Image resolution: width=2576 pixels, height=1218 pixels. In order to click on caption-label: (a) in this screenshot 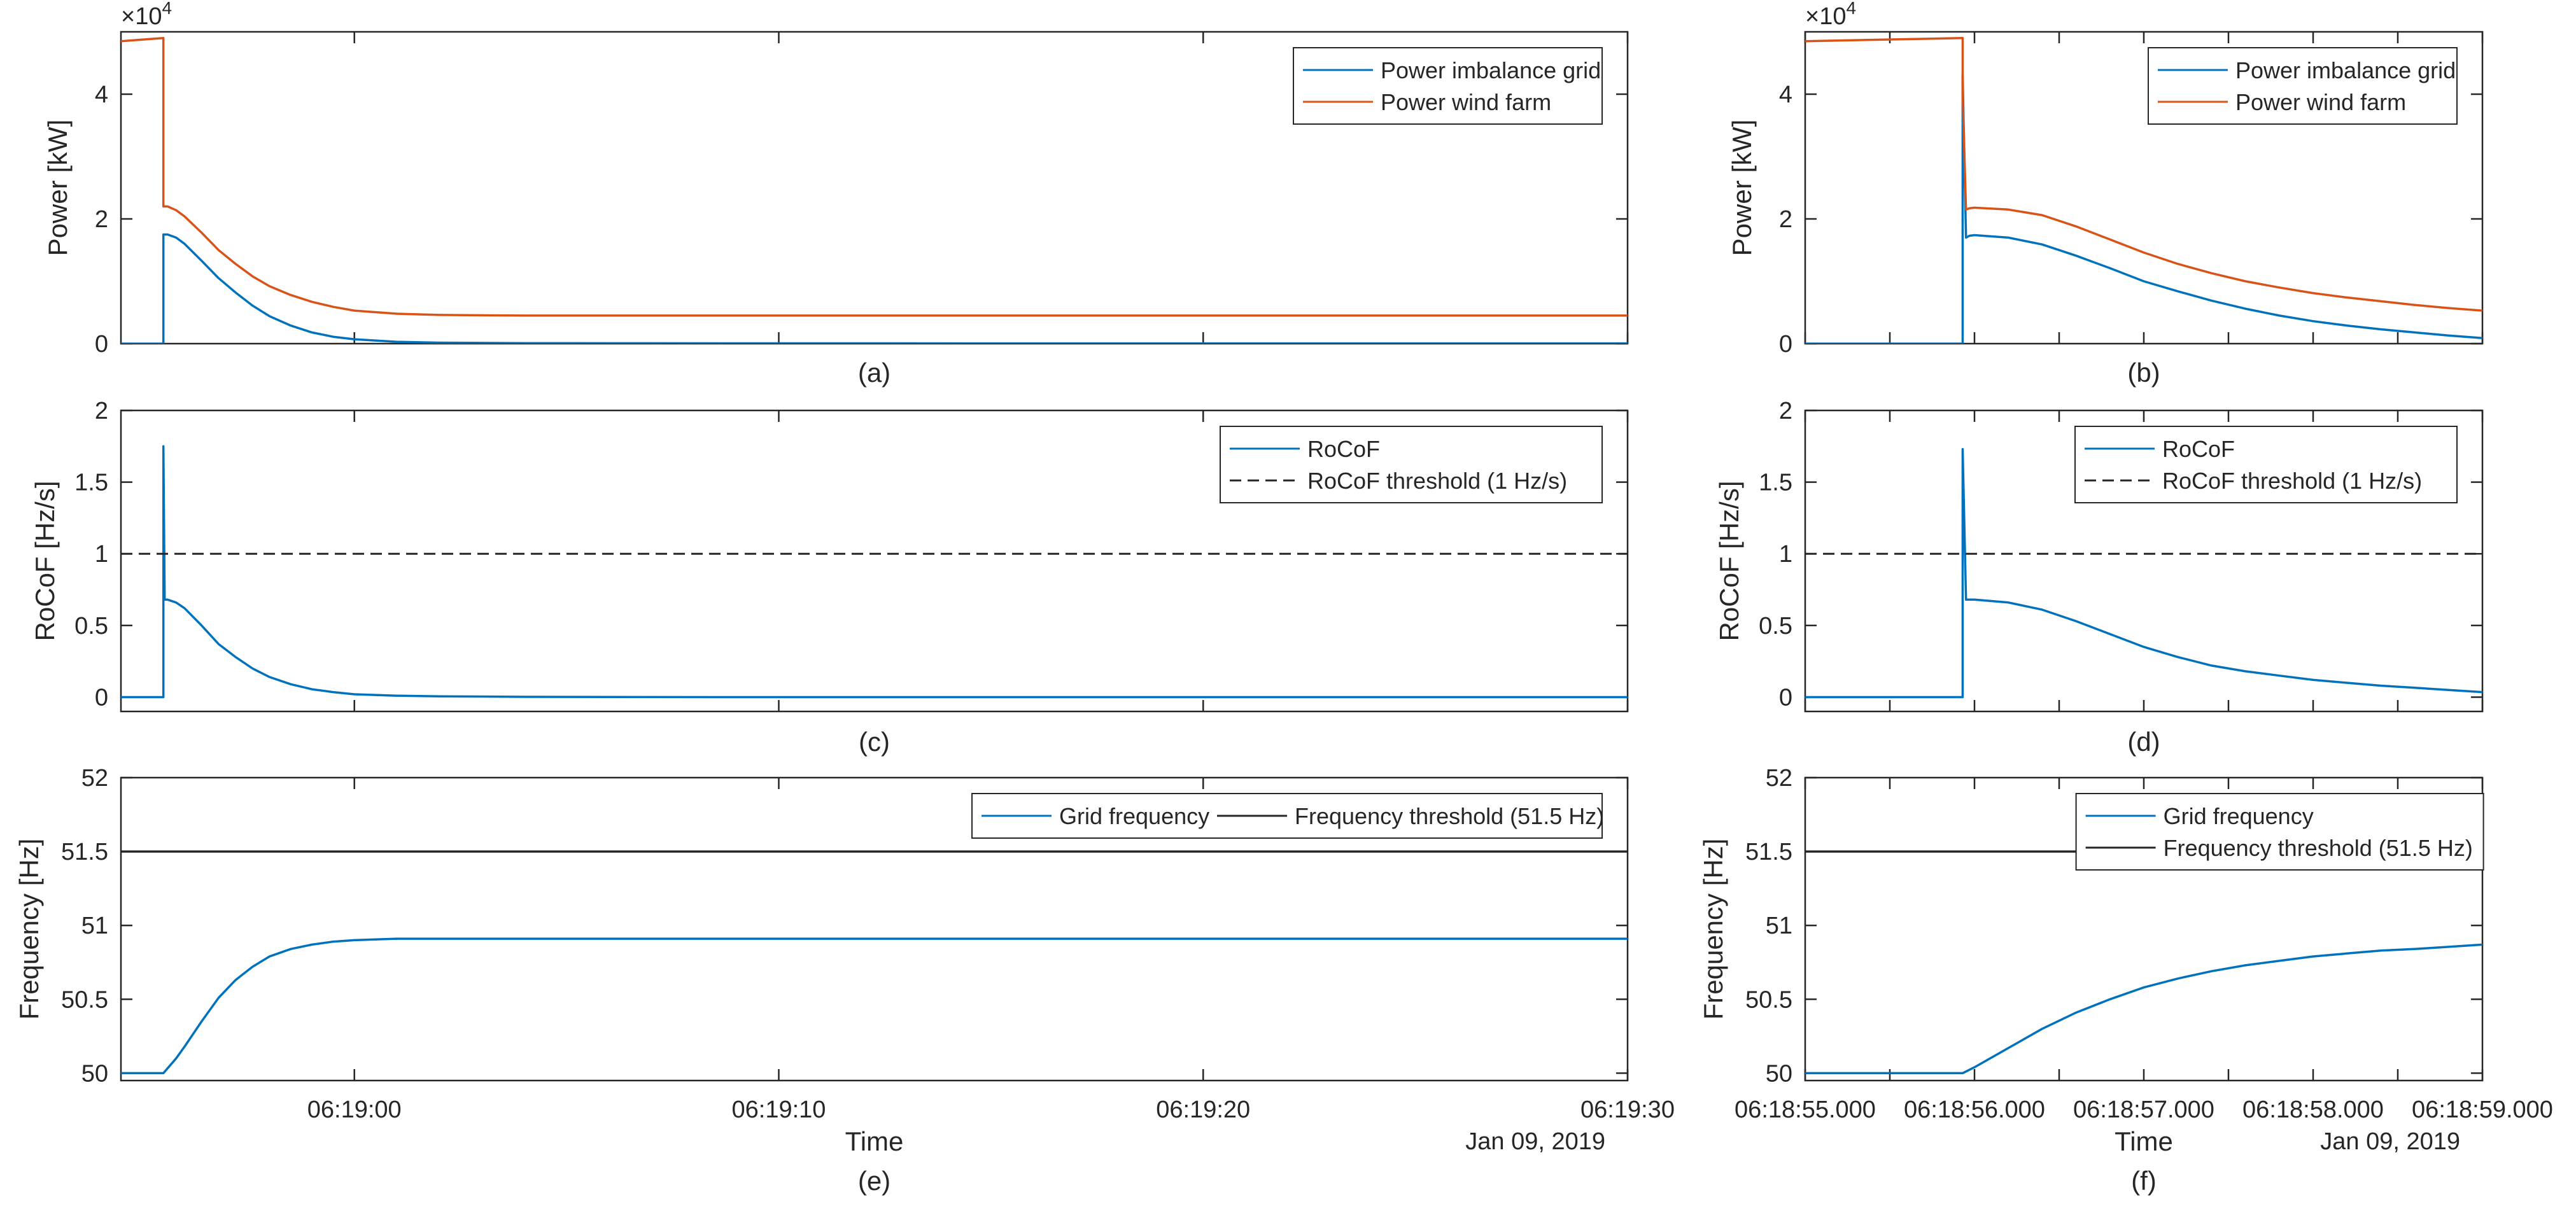, I will do `click(874, 373)`.